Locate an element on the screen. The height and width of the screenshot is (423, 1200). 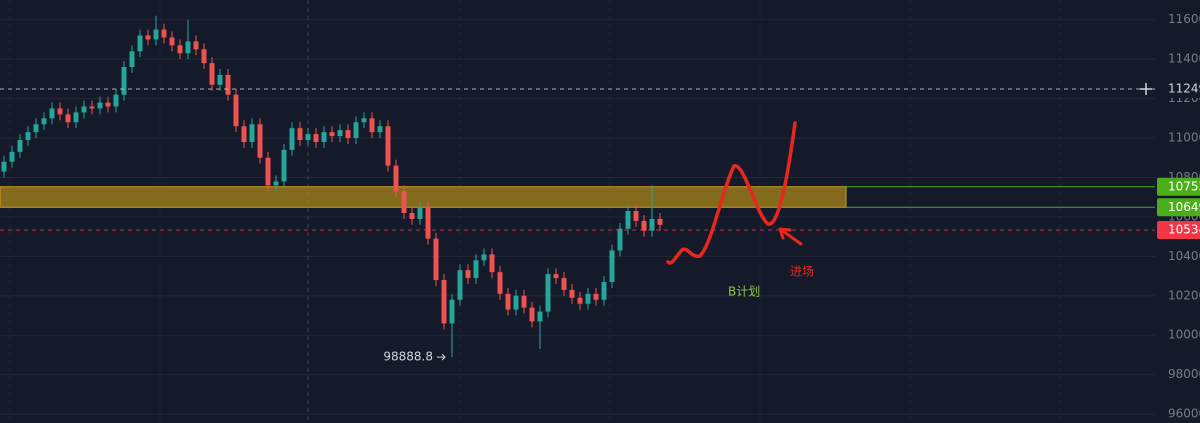
y-tick-label: 100000 is located at coordinates (1184, 335).